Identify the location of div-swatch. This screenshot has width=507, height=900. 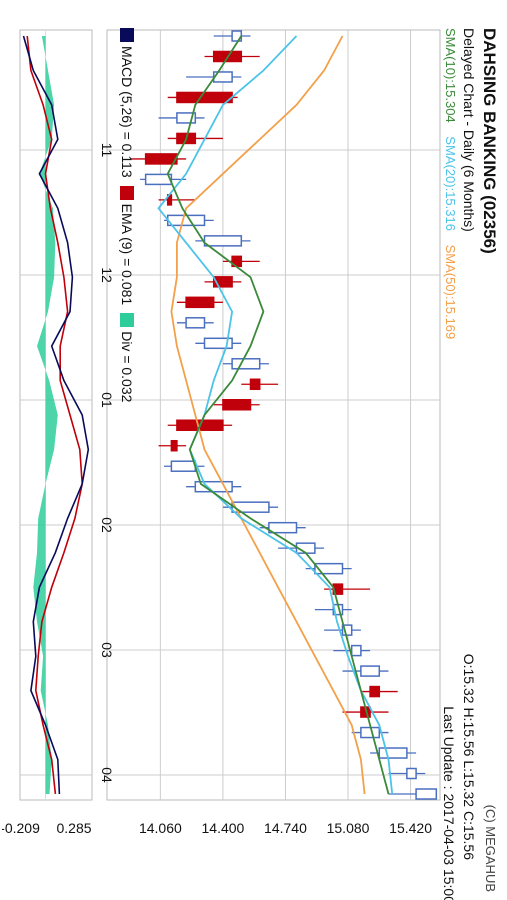
(127, 320).